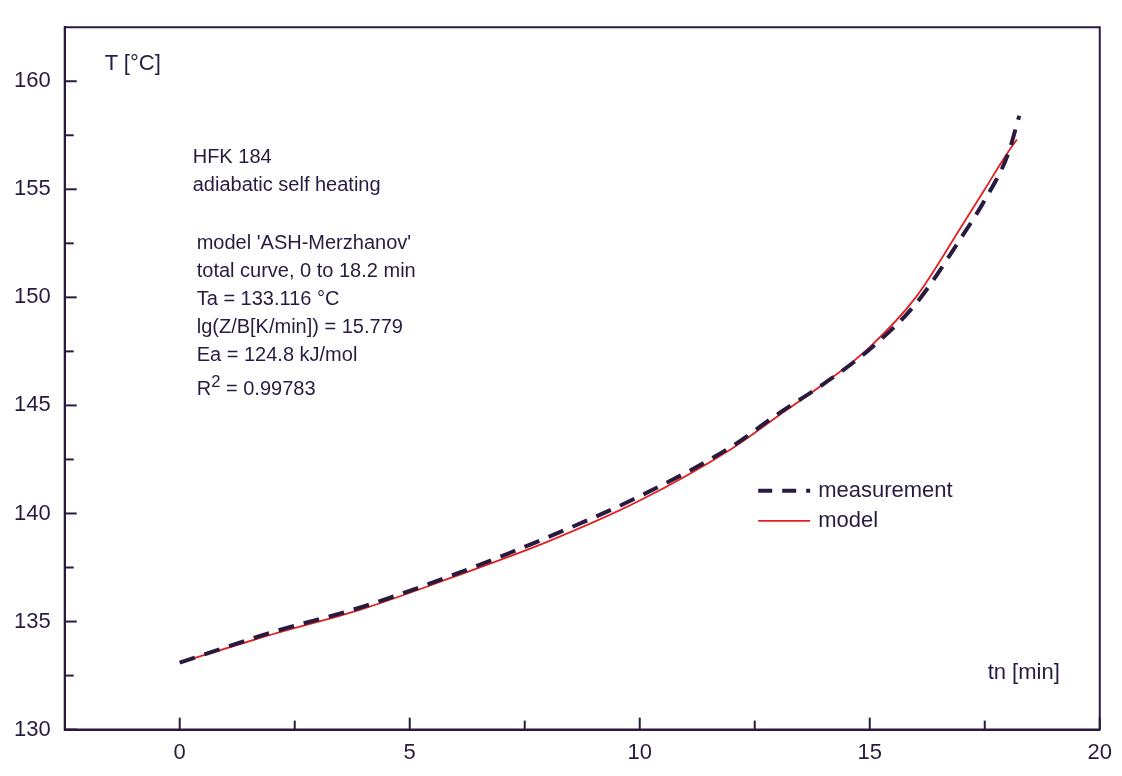 This screenshot has width=1122, height=776. I want to click on y-tick-label: 135, so click(32, 620).